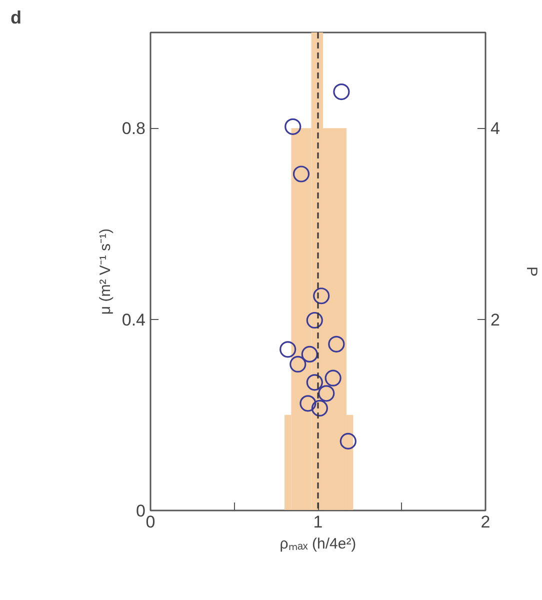 This screenshot has width=542, height=600. Describe the element at coordinates (485, 522) in the screenshot. I see `x-tick-label: 2` at that location.